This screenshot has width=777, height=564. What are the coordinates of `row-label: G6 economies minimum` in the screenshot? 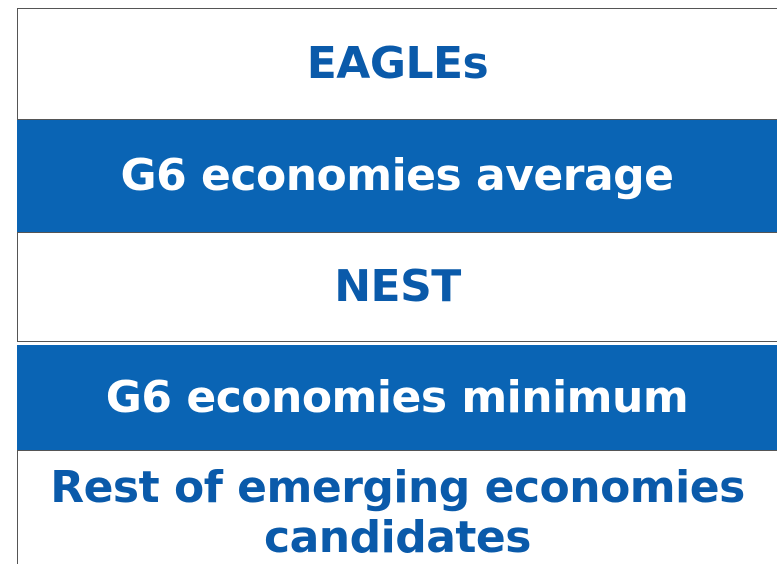 It's located at (397, 397).